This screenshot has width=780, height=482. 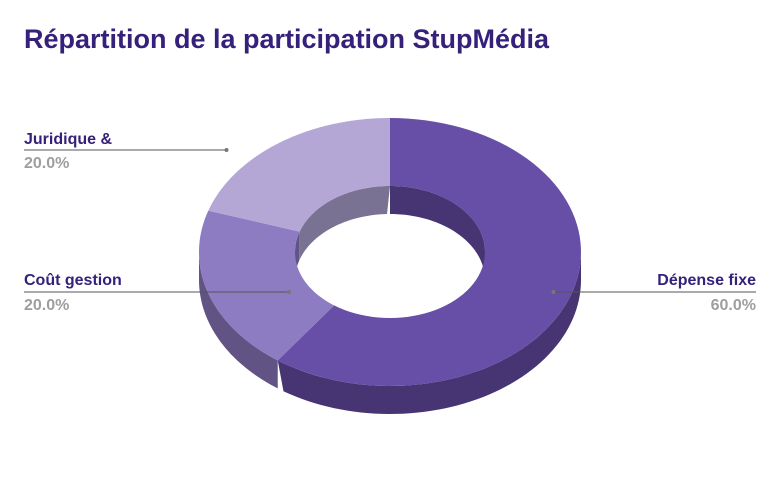 What do you see at coordinates (733, 305) in the screenshot?
I see `slice-value-0: 60.0%` at bounding box center [733, 305].